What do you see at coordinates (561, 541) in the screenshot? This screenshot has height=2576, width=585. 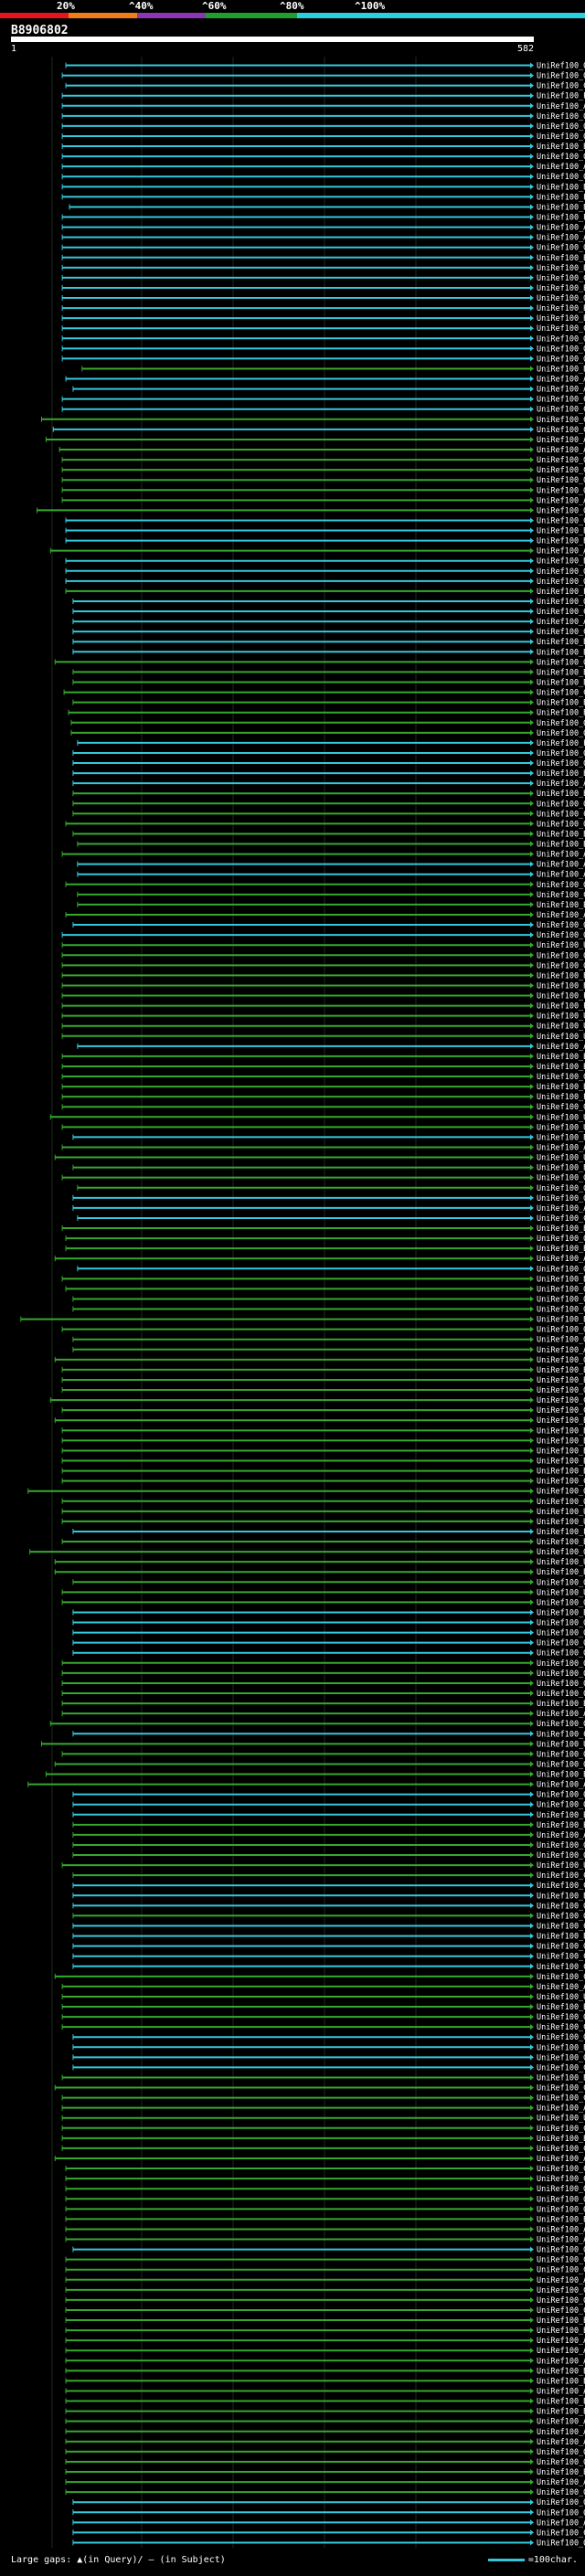 I see `hit-label: UniRef100_B4FZW5` at bounding box center [561, 541].